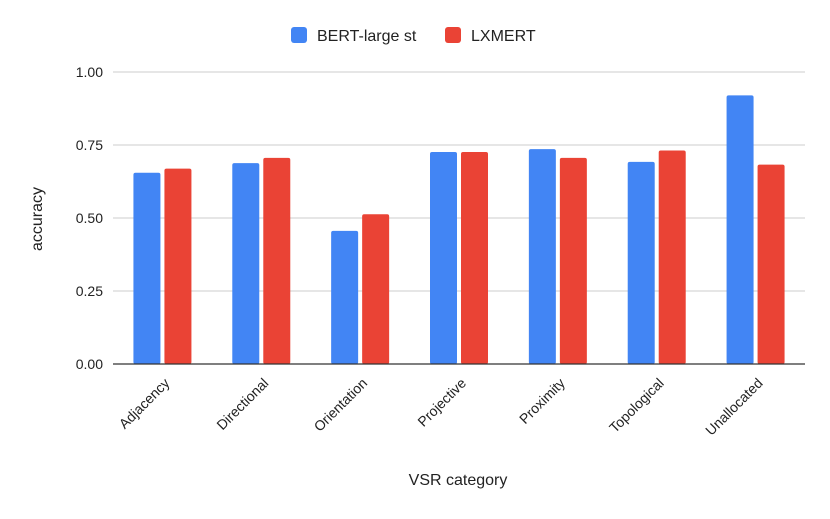 The height and width of the screenshot is (519, 830). Describe the element at coordinates (89, 72) in the screenshot. I see `y-tick-label: 1.00` at that location.